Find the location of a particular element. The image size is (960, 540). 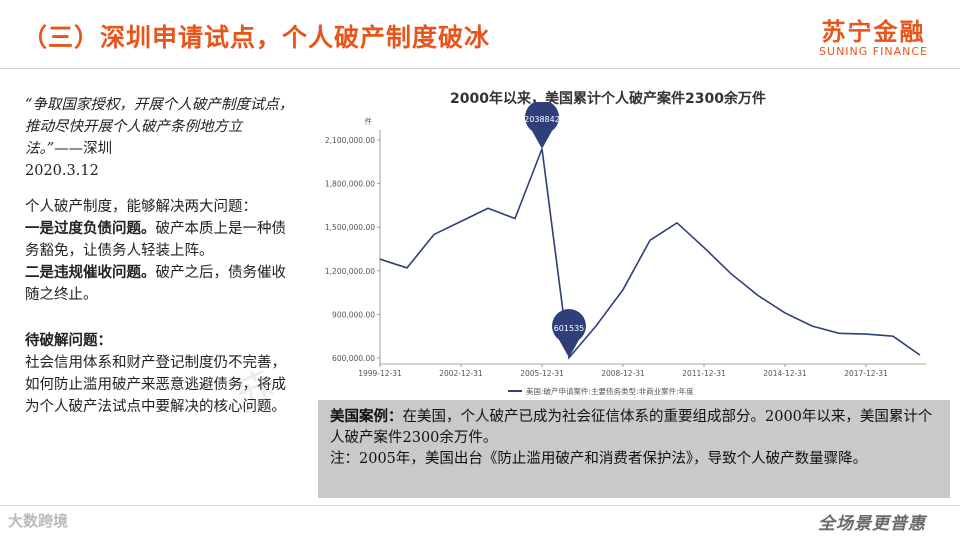

point-one-heading: 一是过度负债问题。 is located at coordinates (90, 228).